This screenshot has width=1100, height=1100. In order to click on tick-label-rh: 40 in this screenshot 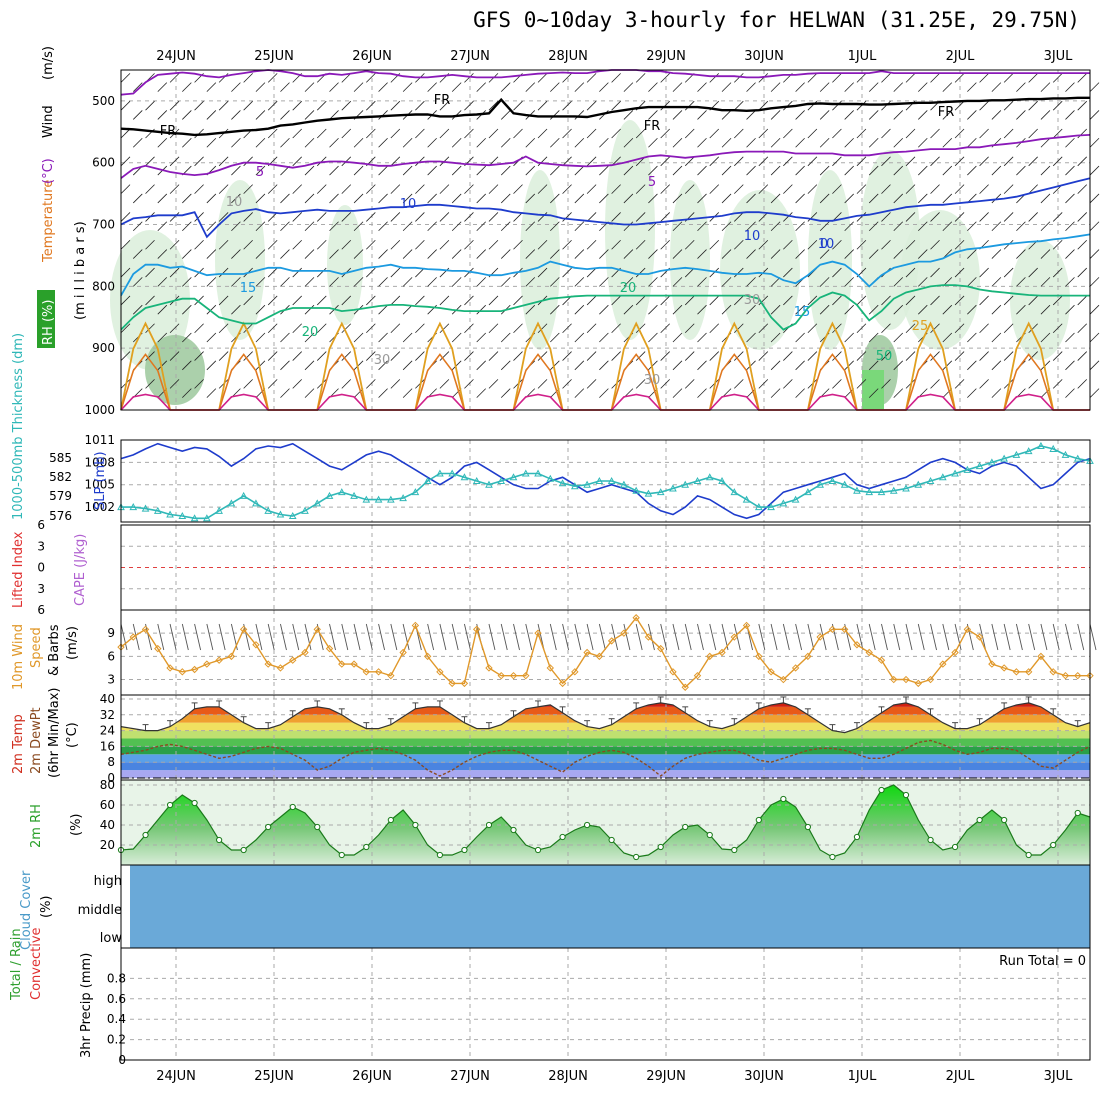, I will do `click(107, 825)`.